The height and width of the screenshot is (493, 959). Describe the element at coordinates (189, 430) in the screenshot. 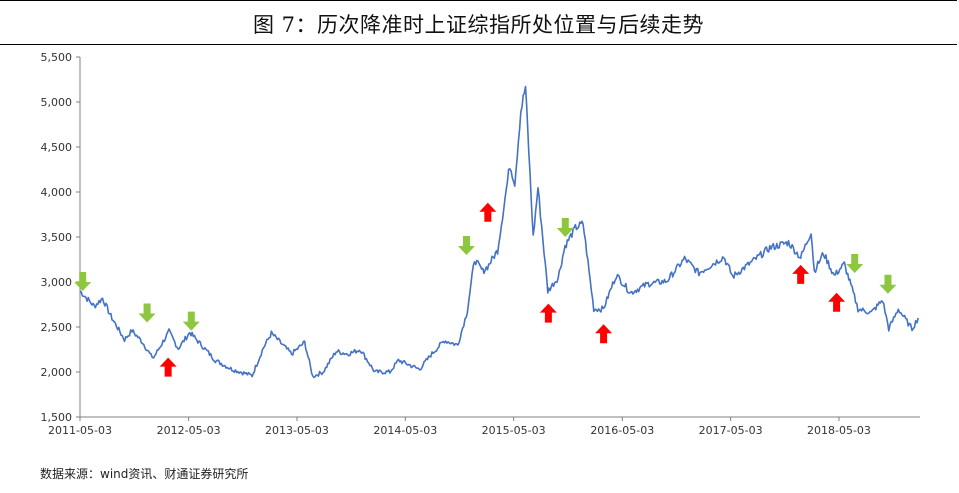

I see `x-tick-label: 2012-05-03` at that location.